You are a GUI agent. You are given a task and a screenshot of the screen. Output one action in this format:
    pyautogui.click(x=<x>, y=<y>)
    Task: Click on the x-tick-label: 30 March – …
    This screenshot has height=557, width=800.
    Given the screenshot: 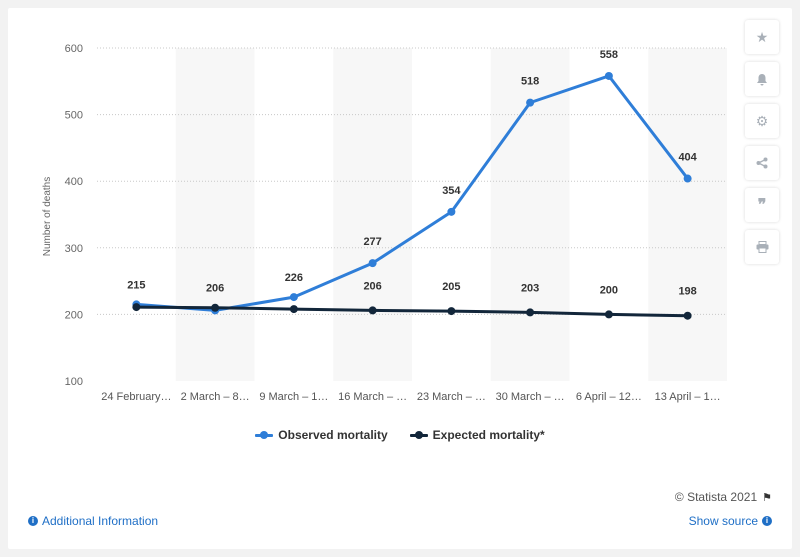 What is the action you would take?
    pyautogui.click(x=530, y=397)
    